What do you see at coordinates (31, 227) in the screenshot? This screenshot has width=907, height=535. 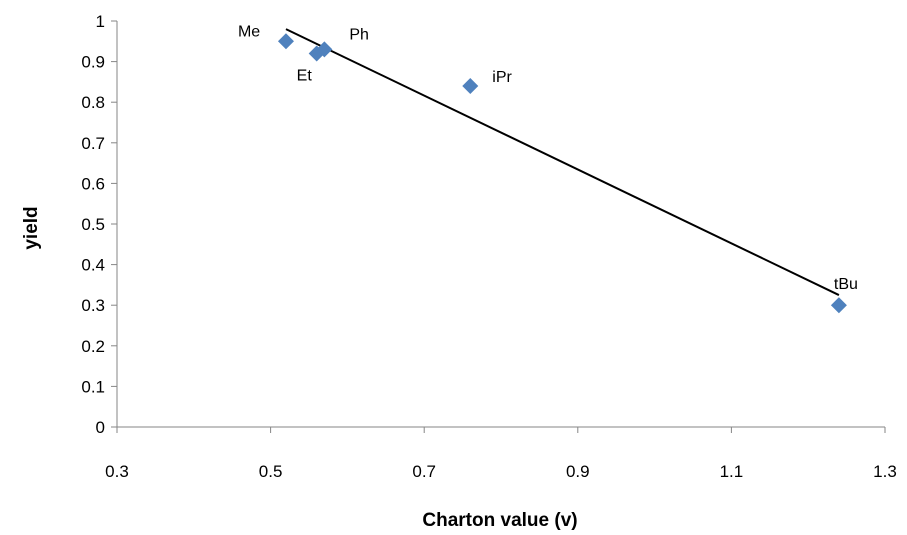 I see `y-axis-title: yield` at bounding box center [31, 227].